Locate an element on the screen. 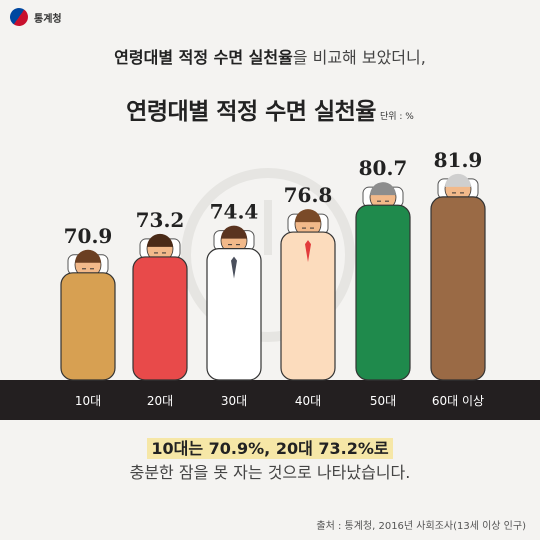 Image resolution: width=540 pixels, height=540 pixels. axis-band is located at coordinates (270, 400).